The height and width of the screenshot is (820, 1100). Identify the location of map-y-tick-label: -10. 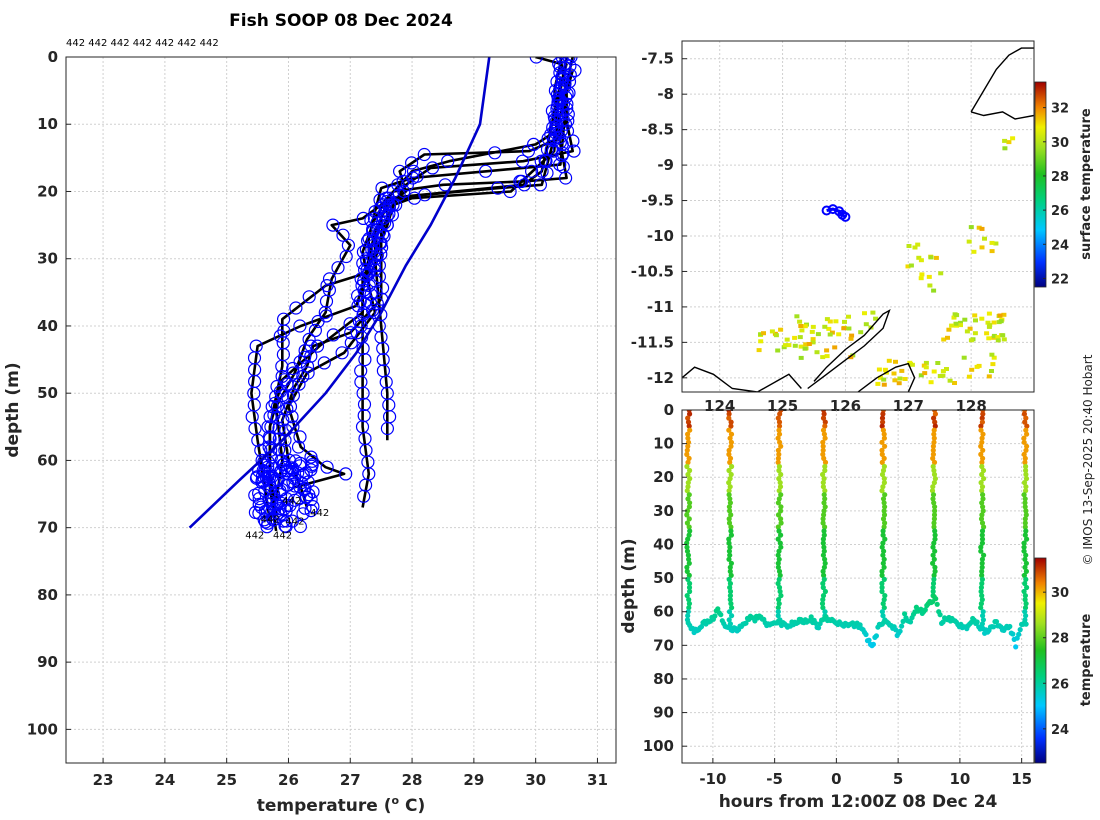
(660, 236).